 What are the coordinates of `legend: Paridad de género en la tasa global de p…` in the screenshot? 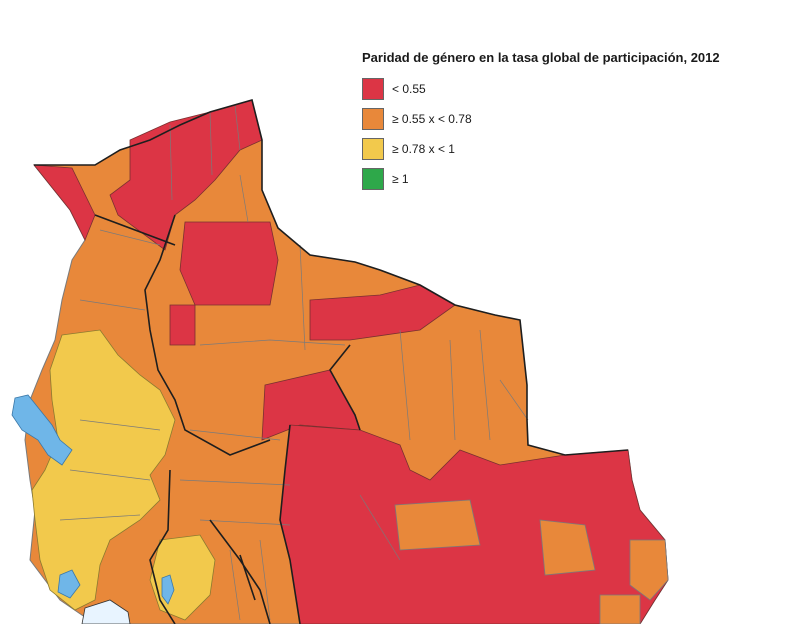 It's located at (541, 123).